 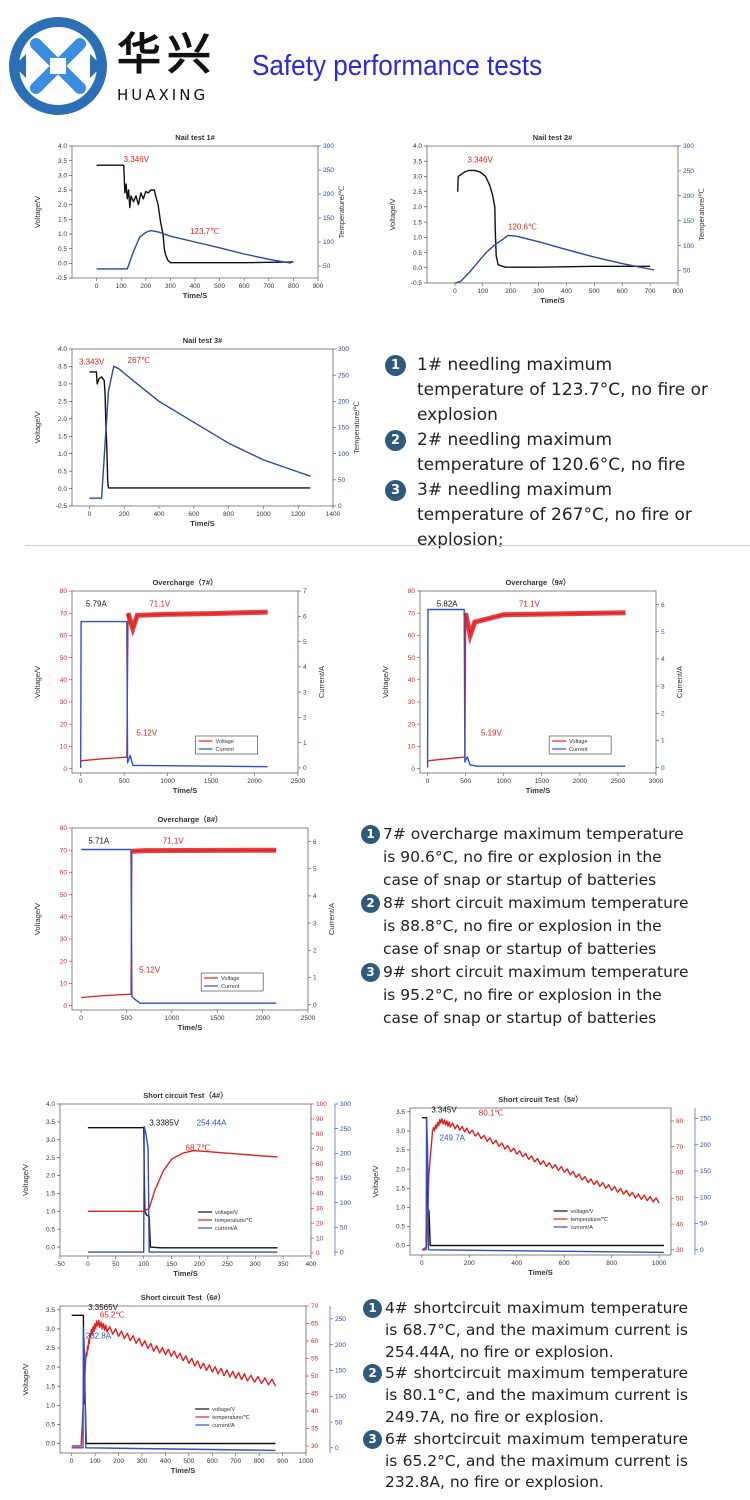 What do you see at coordinates (480, 160) in the screenshot?
I see `data-label: 3.346V` at bounding box center [480, 160].